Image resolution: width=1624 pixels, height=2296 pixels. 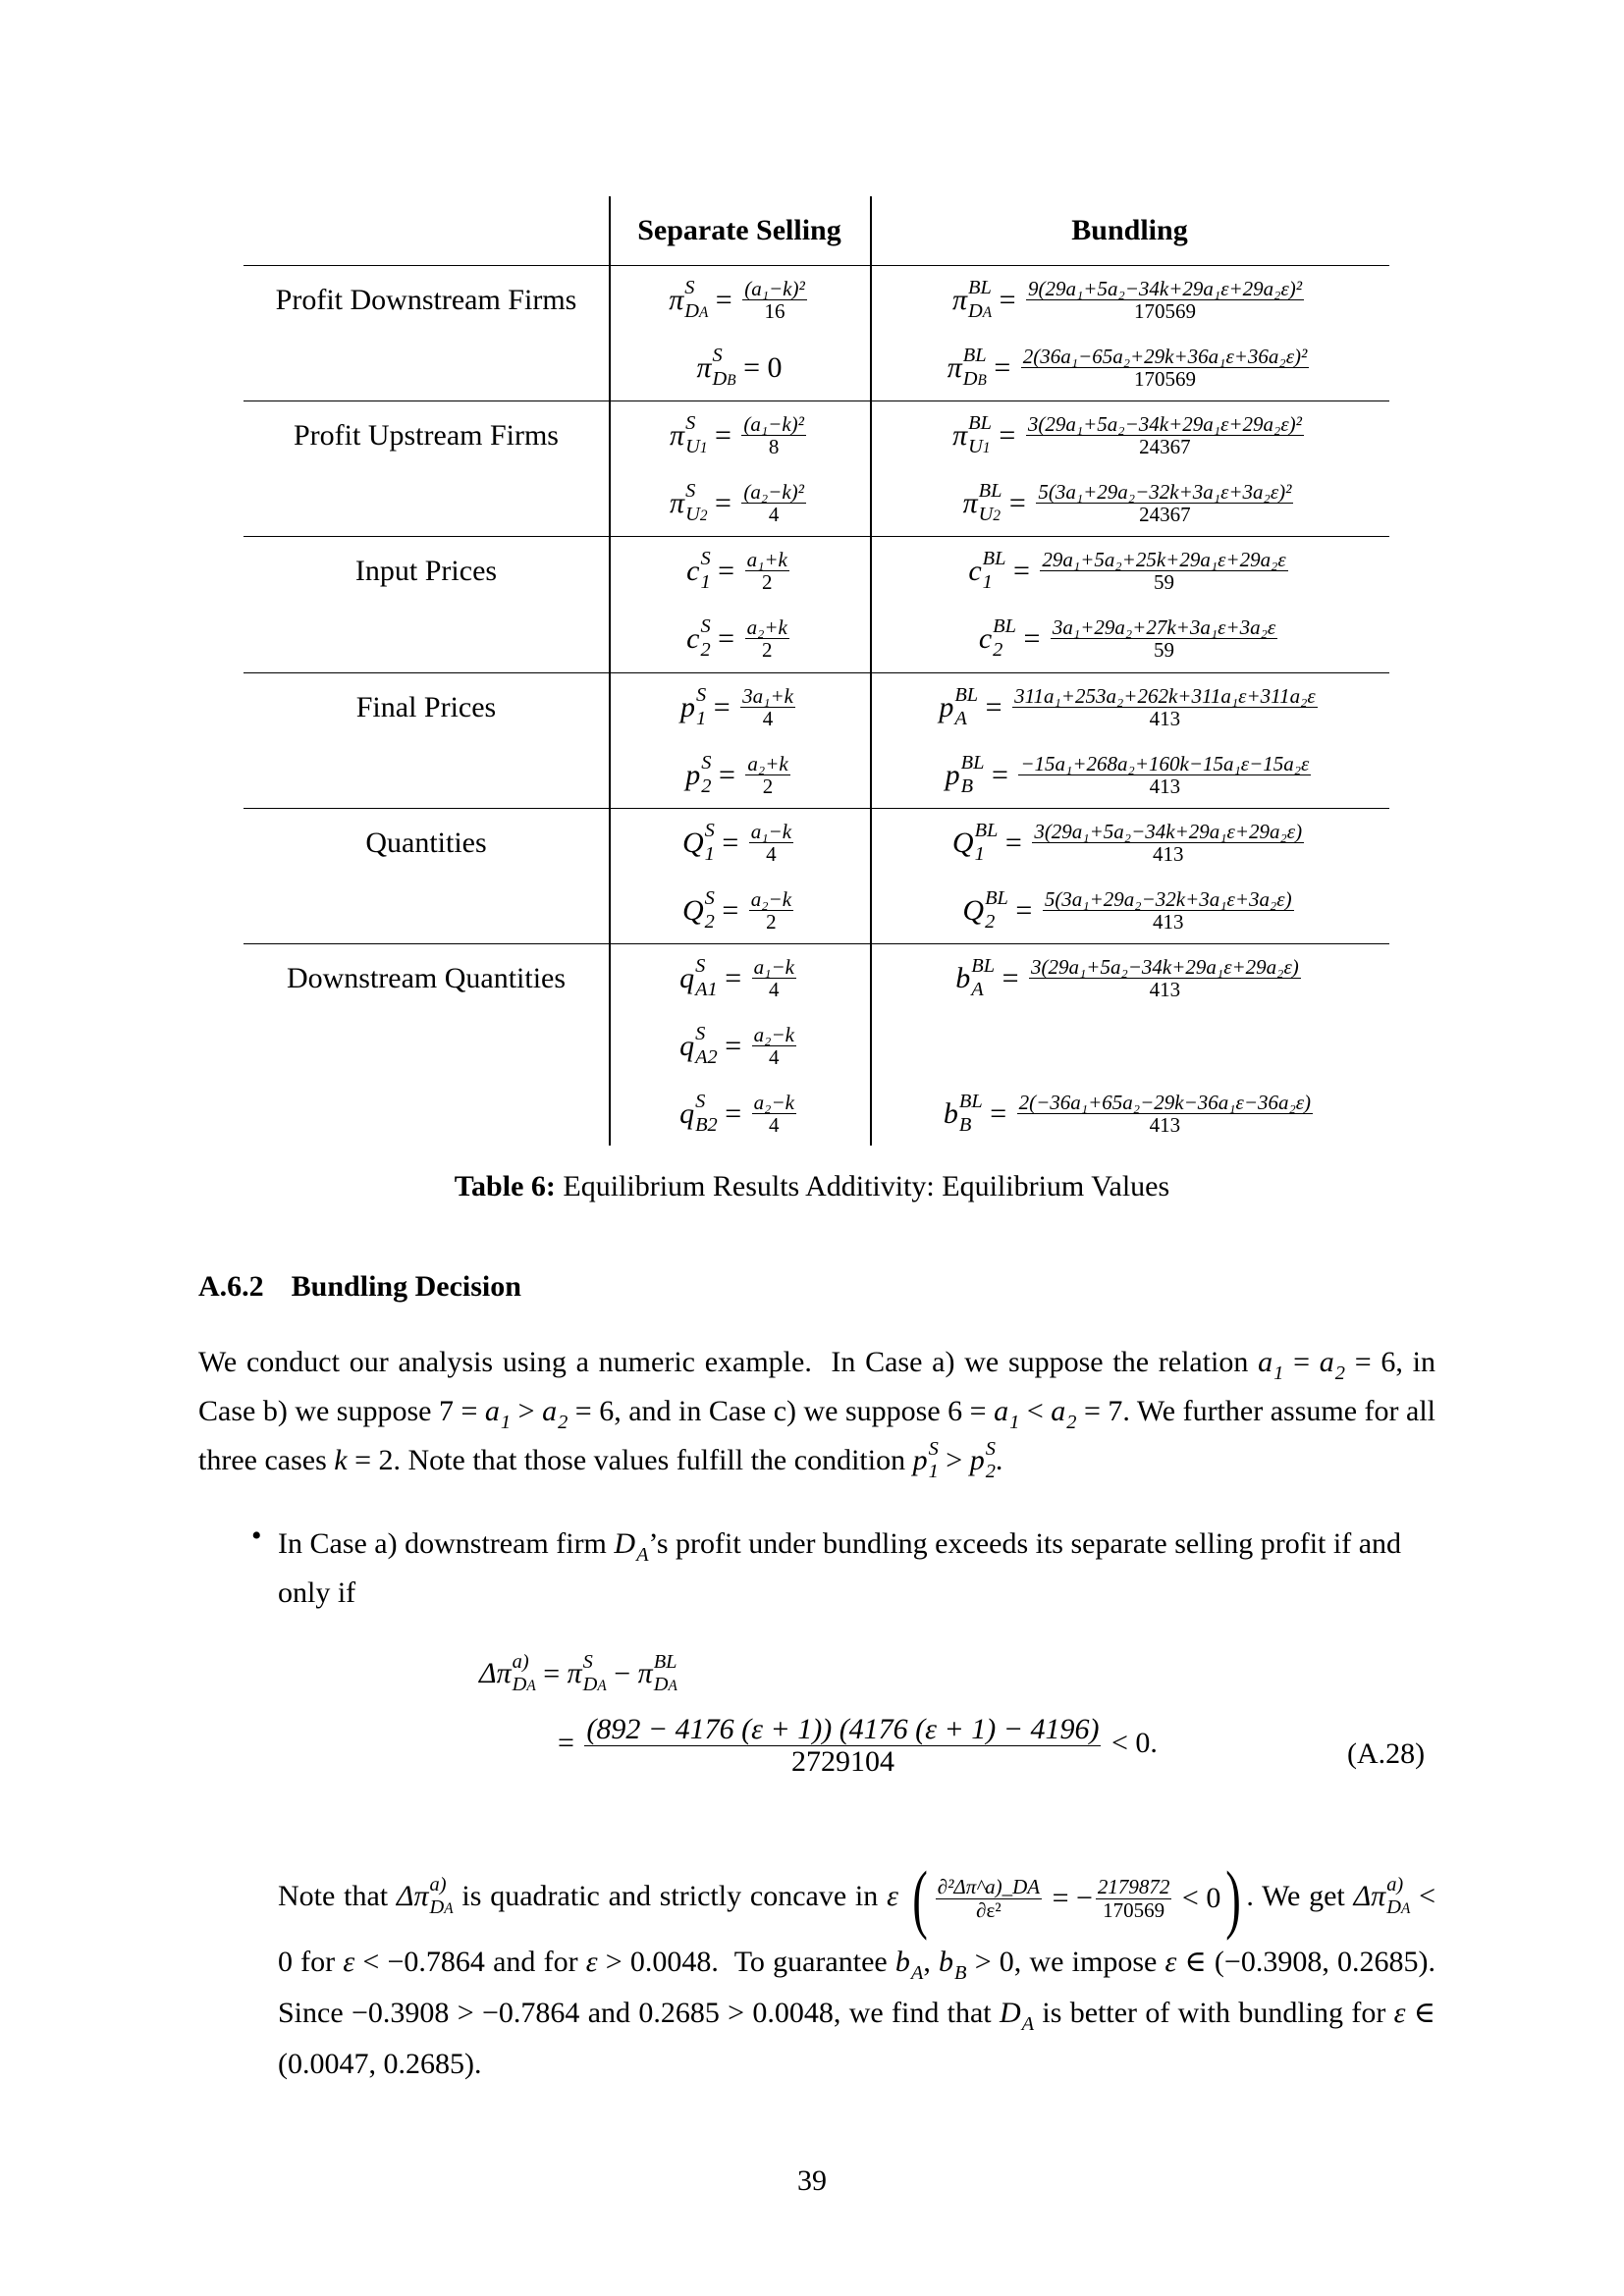 What do you see at coordinates (691, 310) in the screenshot?
I see `math-subscript-text: D` at bounding box center [691, 310].